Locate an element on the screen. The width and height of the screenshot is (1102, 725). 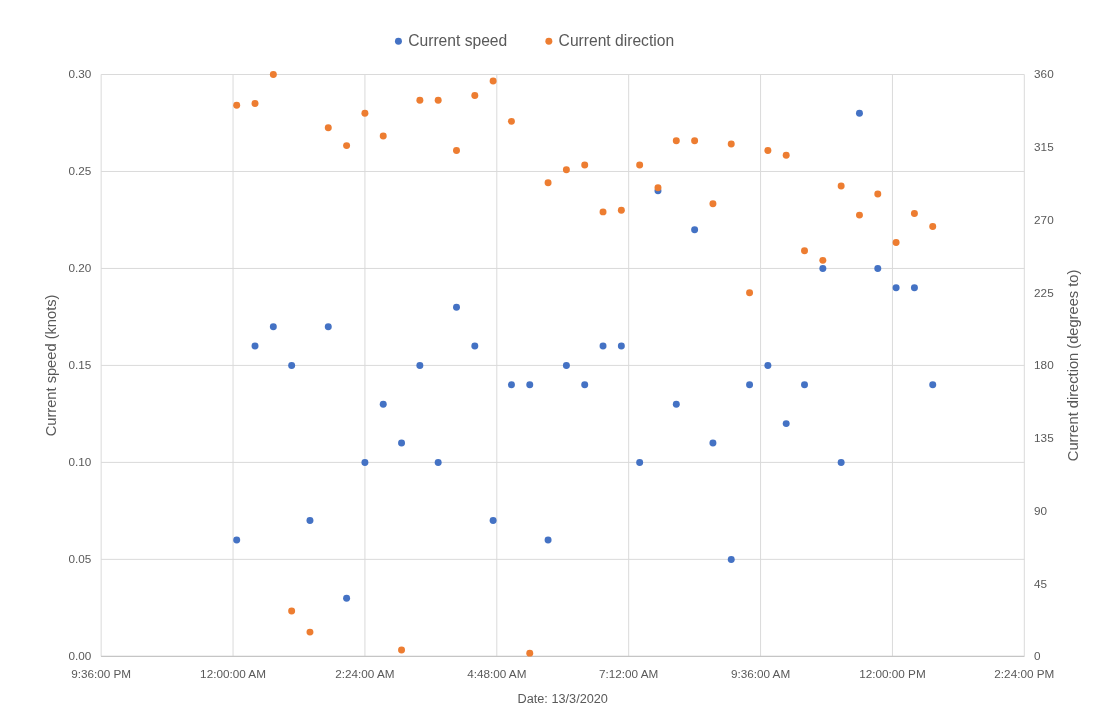
y2-tick-label: 225 is located at coordinates (1044, 292).